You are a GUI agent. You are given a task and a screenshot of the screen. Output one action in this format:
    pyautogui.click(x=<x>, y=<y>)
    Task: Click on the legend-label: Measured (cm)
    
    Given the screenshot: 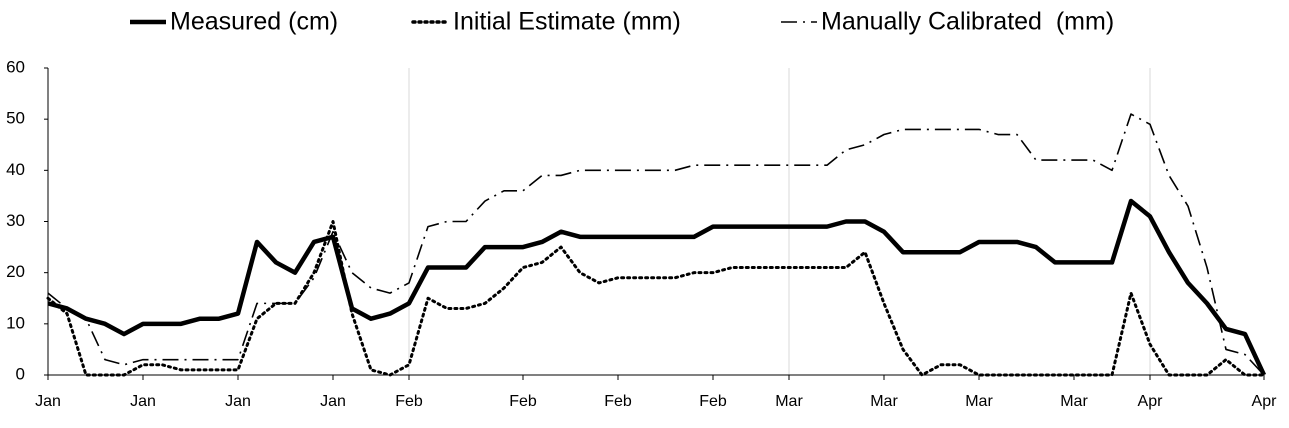 What is the action you would take?
    pyautogui.click(x=254, y=22)
    